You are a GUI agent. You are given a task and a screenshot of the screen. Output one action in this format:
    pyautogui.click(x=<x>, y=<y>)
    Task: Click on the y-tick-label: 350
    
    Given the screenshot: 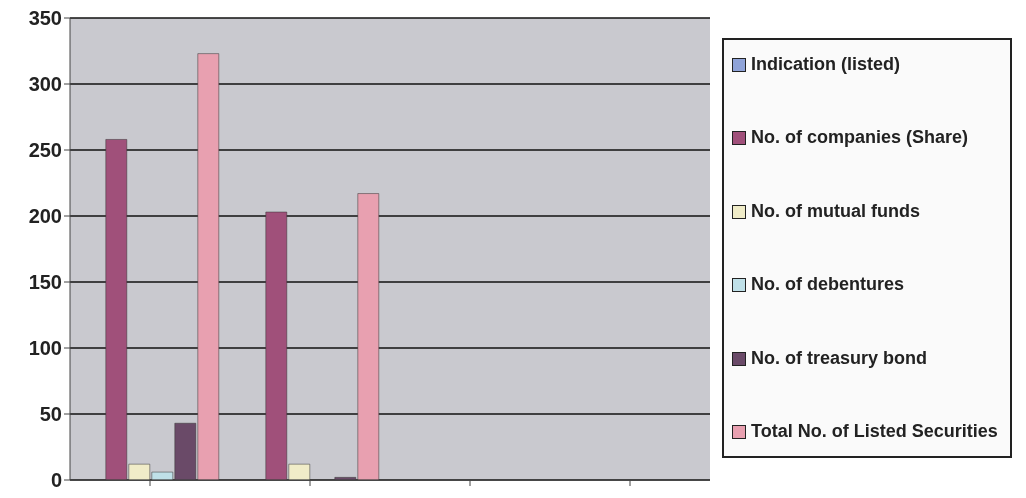 What is the action you would take?
    pyautogui.click(x=45, y=18)
    